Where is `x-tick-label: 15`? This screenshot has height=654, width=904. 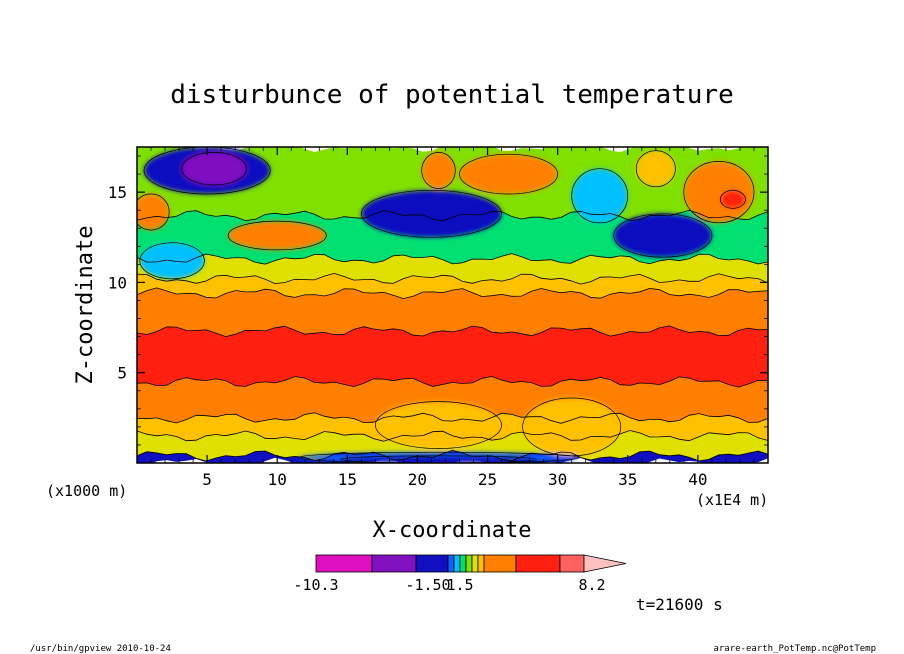
x-tick-label: 15 is located at coordinates (347, 479).